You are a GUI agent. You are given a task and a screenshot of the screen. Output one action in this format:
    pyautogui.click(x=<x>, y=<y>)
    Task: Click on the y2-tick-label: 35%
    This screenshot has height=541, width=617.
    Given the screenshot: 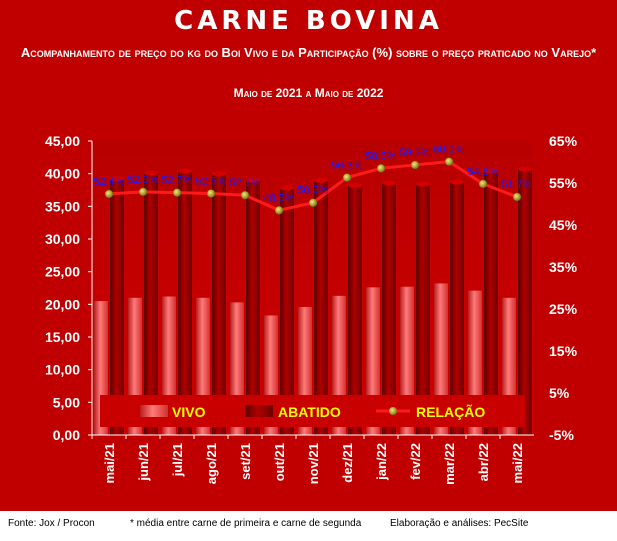 What is the action you would take?
    pyautogui.click(x=563, y=267)
    